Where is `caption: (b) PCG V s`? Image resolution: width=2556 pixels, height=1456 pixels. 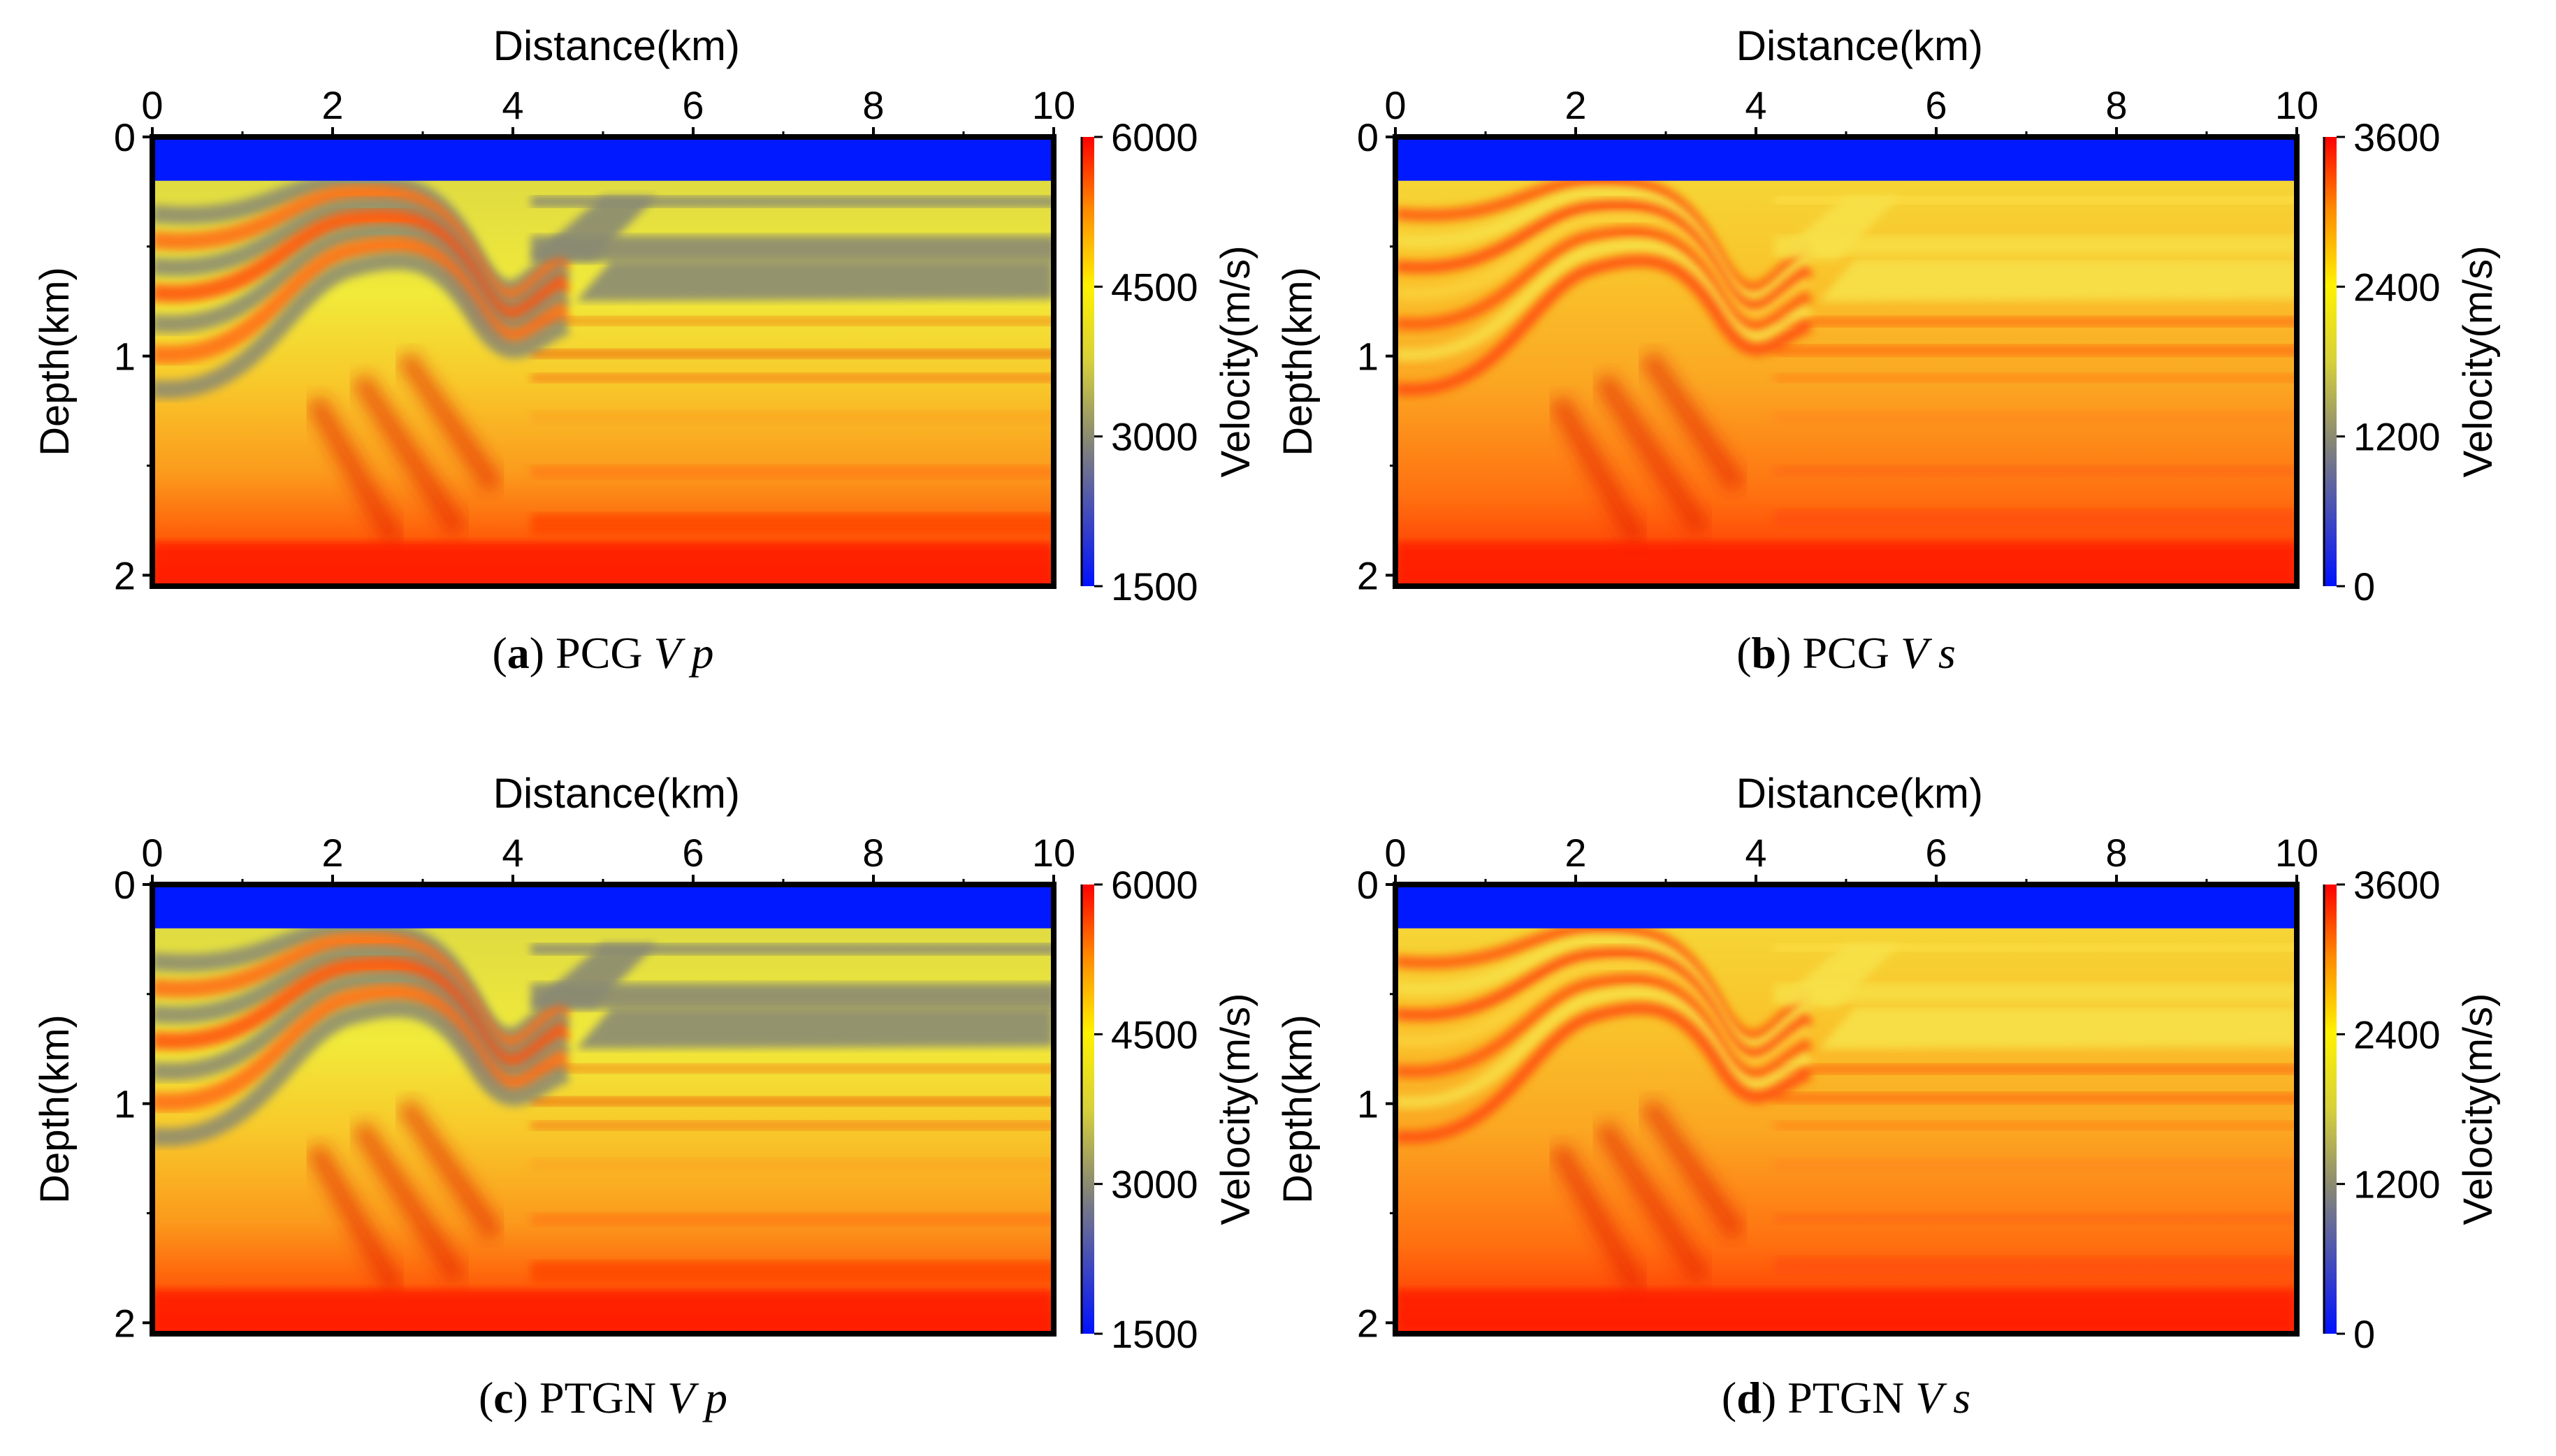 caption: (b) PCG V s is located at coordinates (1846, 653).